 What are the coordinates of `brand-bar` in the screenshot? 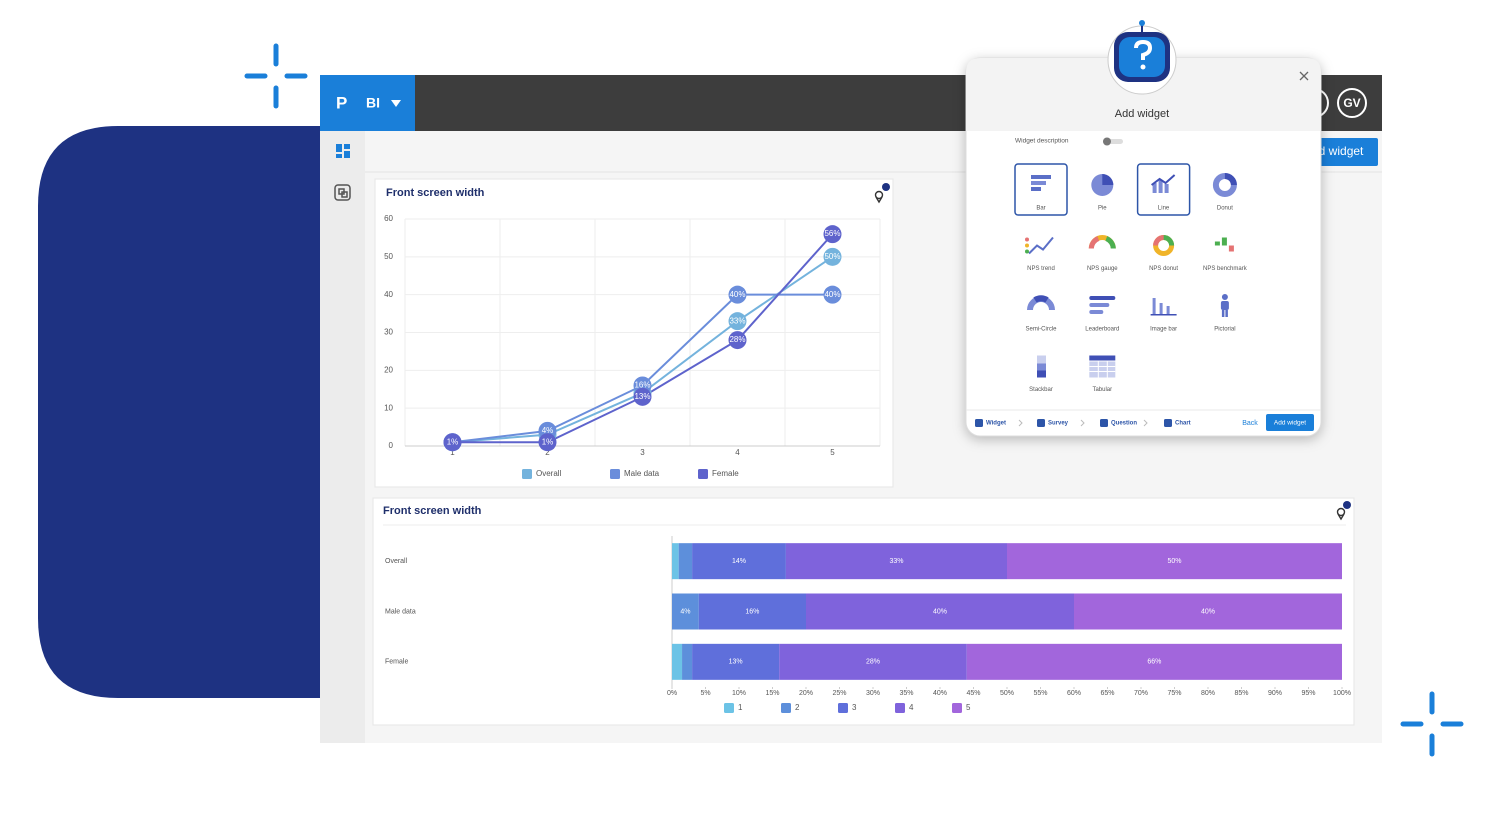 It's located at (367, 103).